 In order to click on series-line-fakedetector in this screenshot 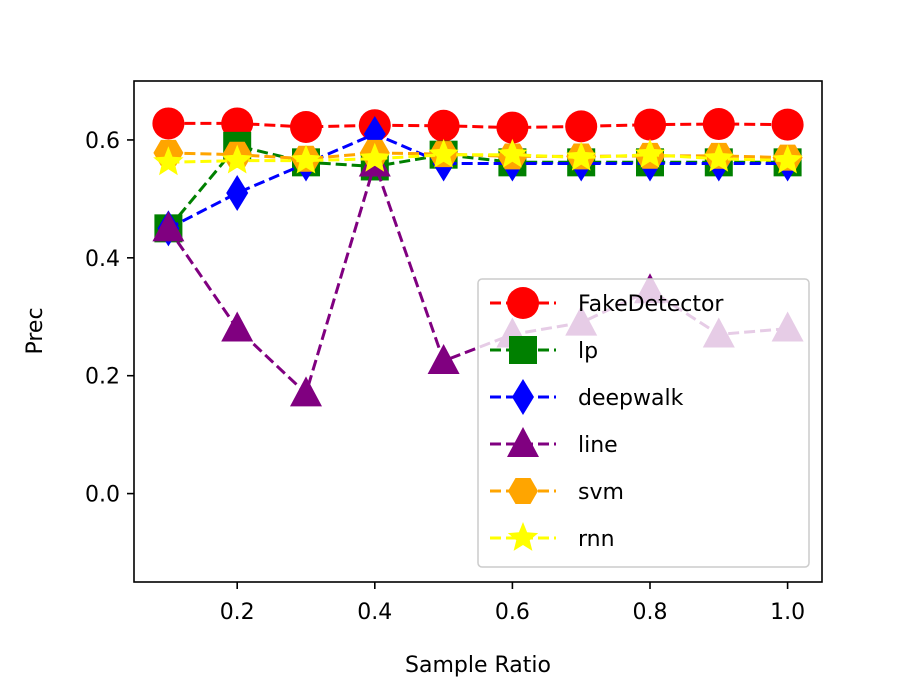, I will do `click(478, 125)`.